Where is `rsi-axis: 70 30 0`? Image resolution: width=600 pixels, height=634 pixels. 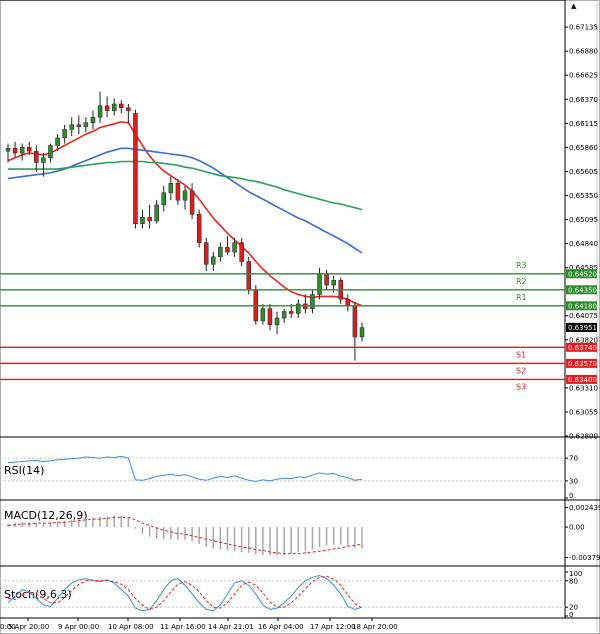
rsi-axis: 70 30 0 is located at coordinates (289, 477).